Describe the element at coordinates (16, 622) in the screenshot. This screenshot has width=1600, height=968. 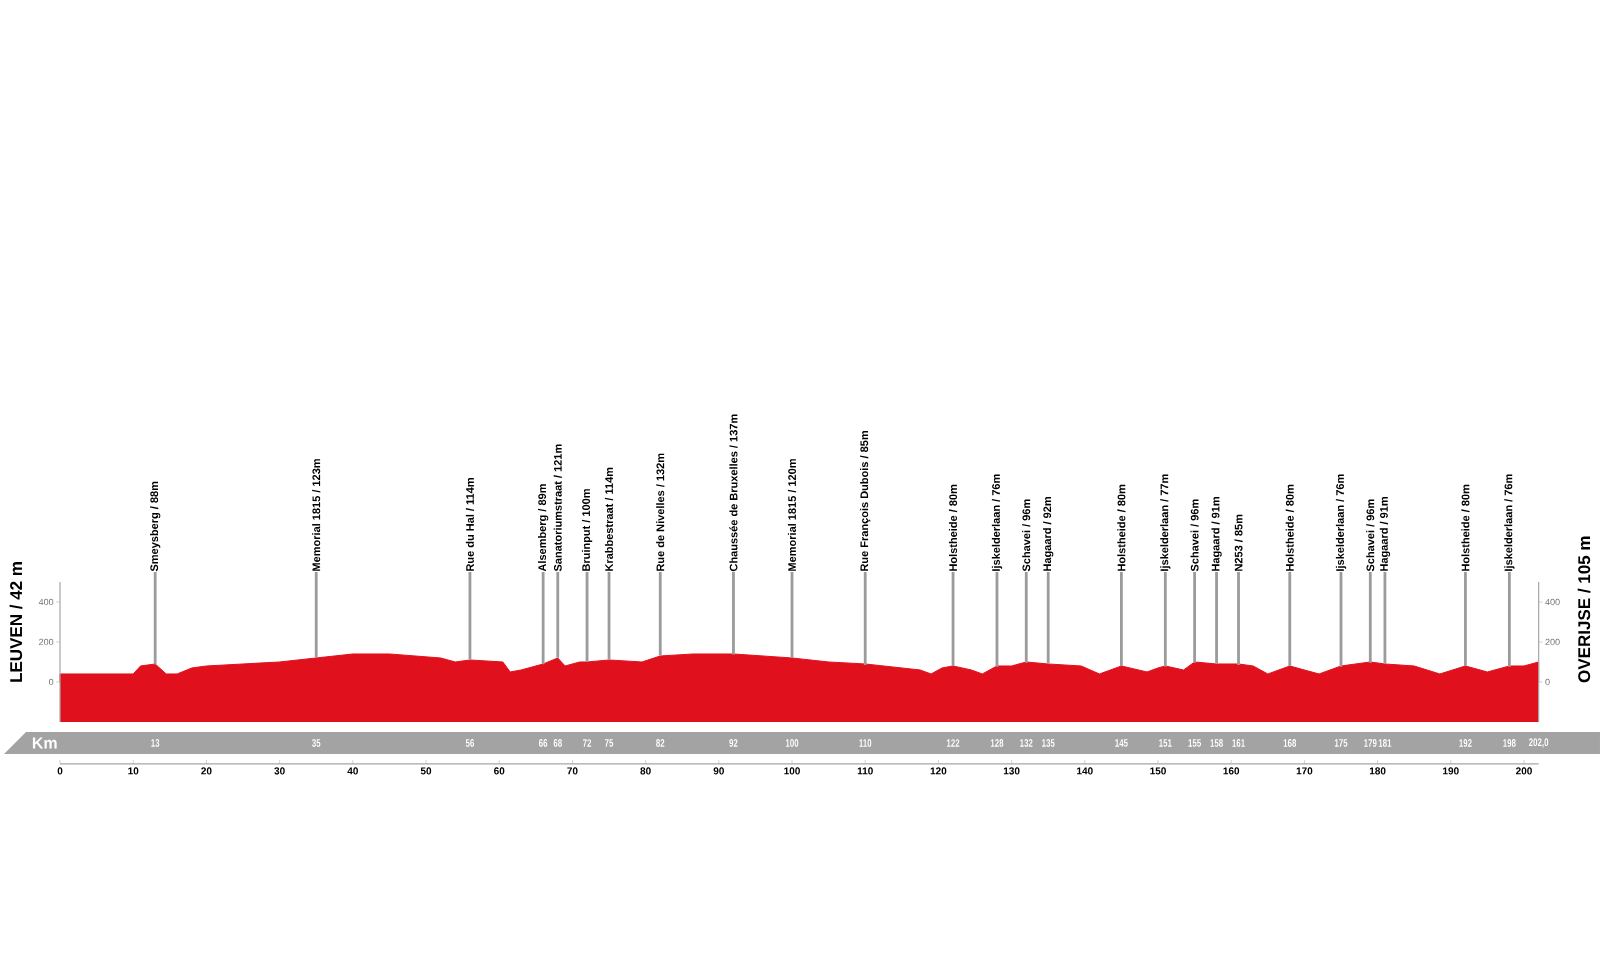
I see `y-axis-title: LEUVEN / 42 m` at that location.